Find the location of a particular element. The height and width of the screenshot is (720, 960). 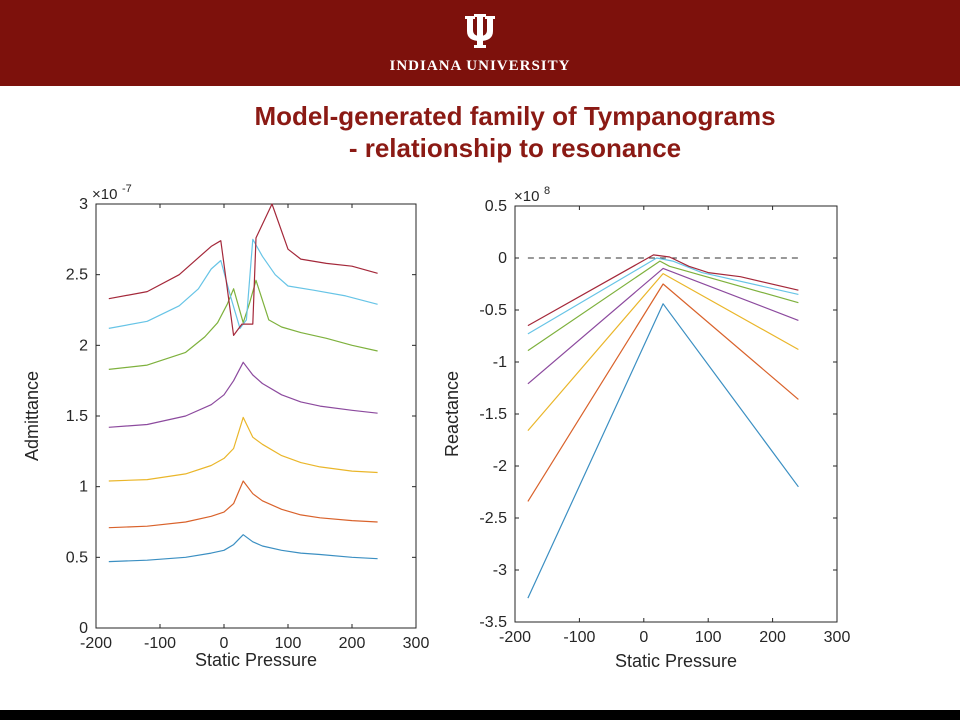

chart-1-ytick-label: 3 is located at coordinates (83, 204).